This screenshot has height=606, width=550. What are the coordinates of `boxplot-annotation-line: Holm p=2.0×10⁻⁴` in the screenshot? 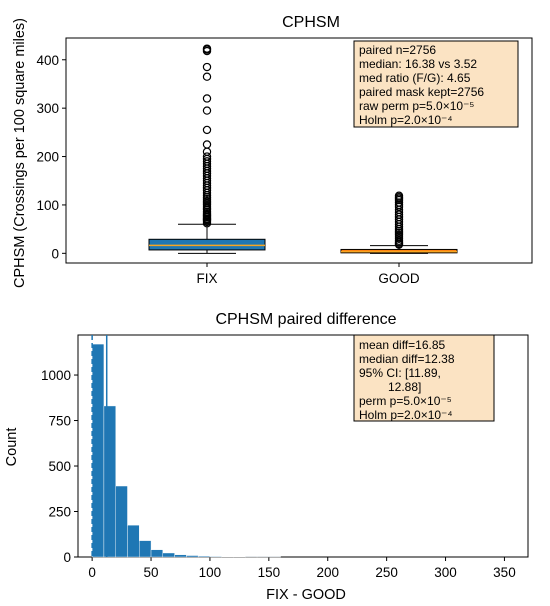 It's located at (406, 120).